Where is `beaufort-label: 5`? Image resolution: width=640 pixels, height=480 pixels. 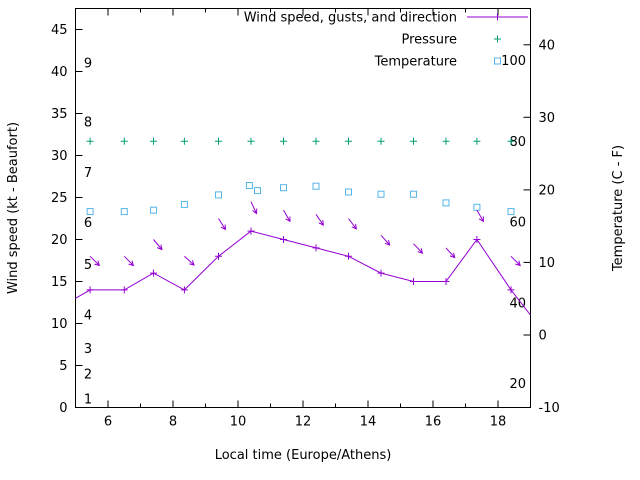 beaufort-label: 5 is located at coordinates (88, 265).